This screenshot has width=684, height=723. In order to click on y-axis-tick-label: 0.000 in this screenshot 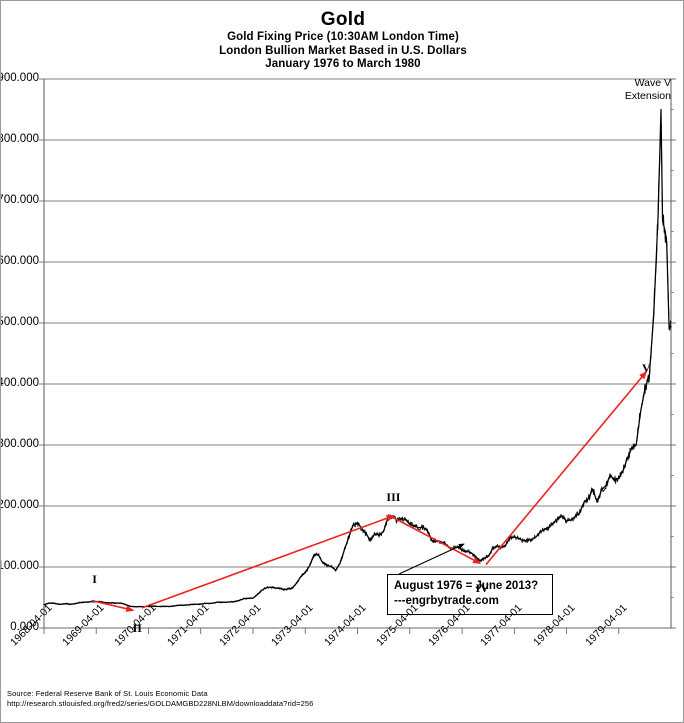, I will do `click(24, 627)`.